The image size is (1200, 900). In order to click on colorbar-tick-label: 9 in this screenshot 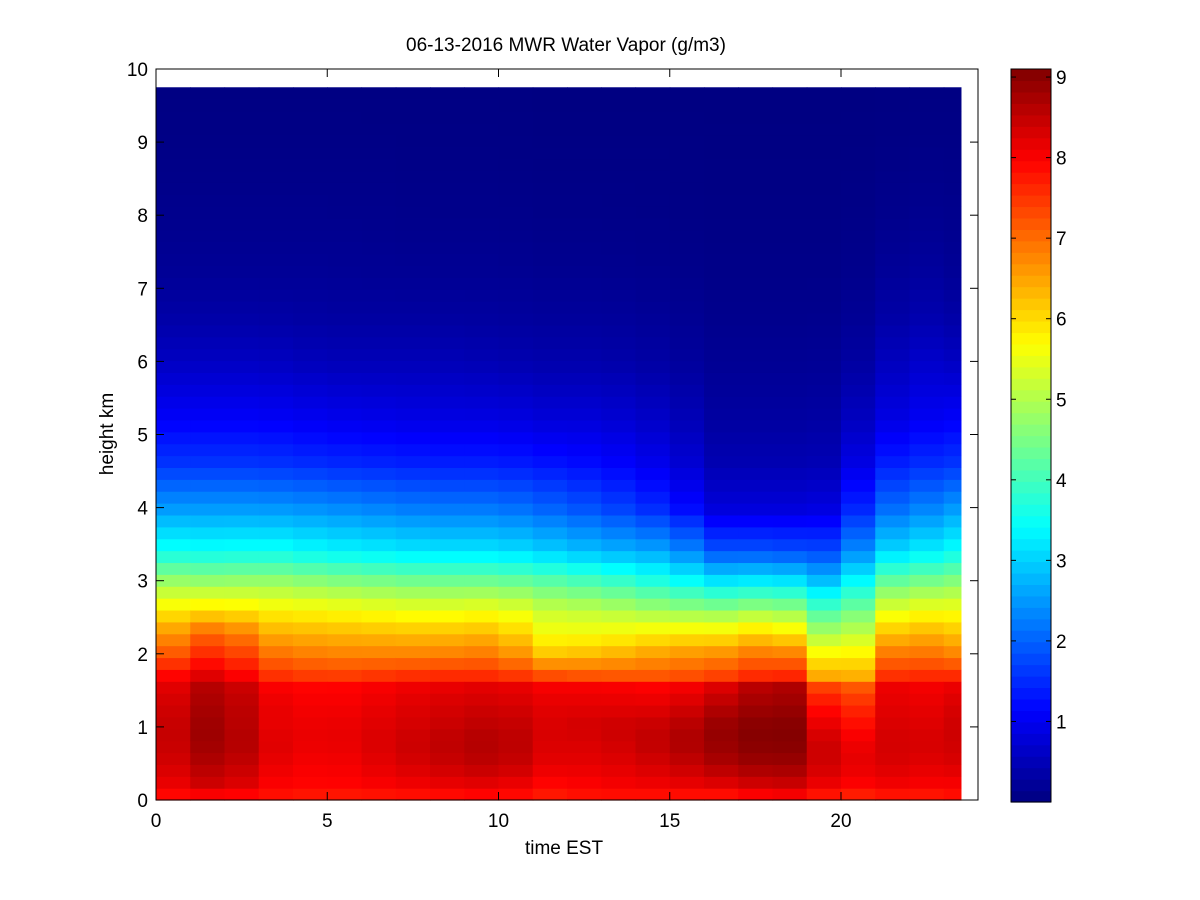, I will do `click(1061, 78)`.